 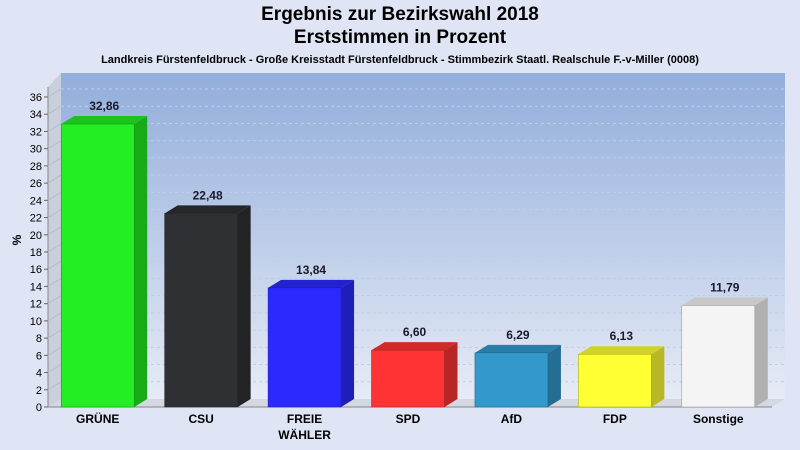 I want to click on y-tick-label: 16, so click(x=36, y=270).